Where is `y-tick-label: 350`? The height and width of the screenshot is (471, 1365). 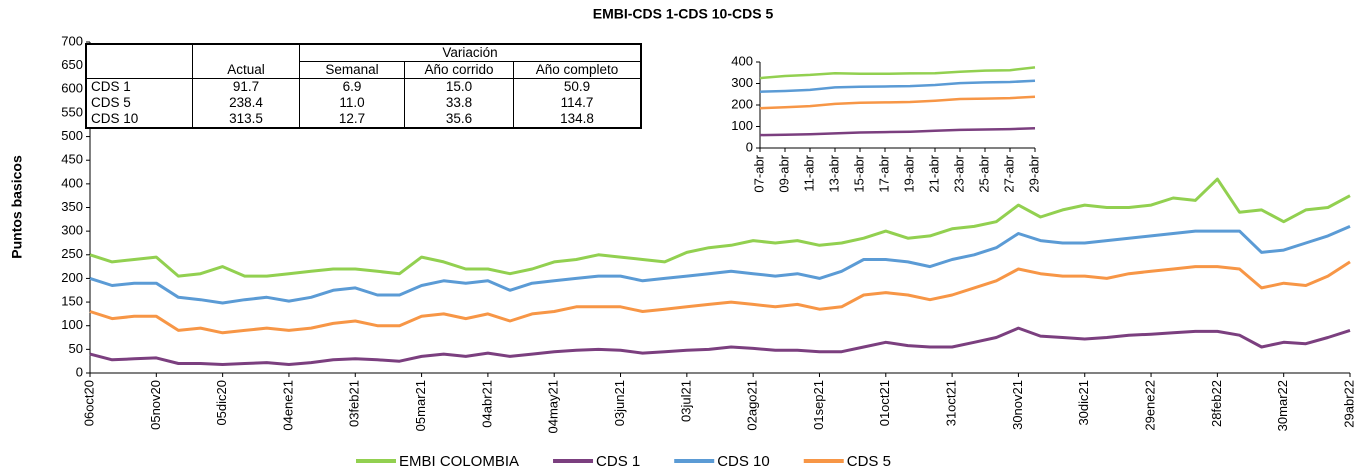 y-tick-label: 350 is located at coordinates (72, 206).